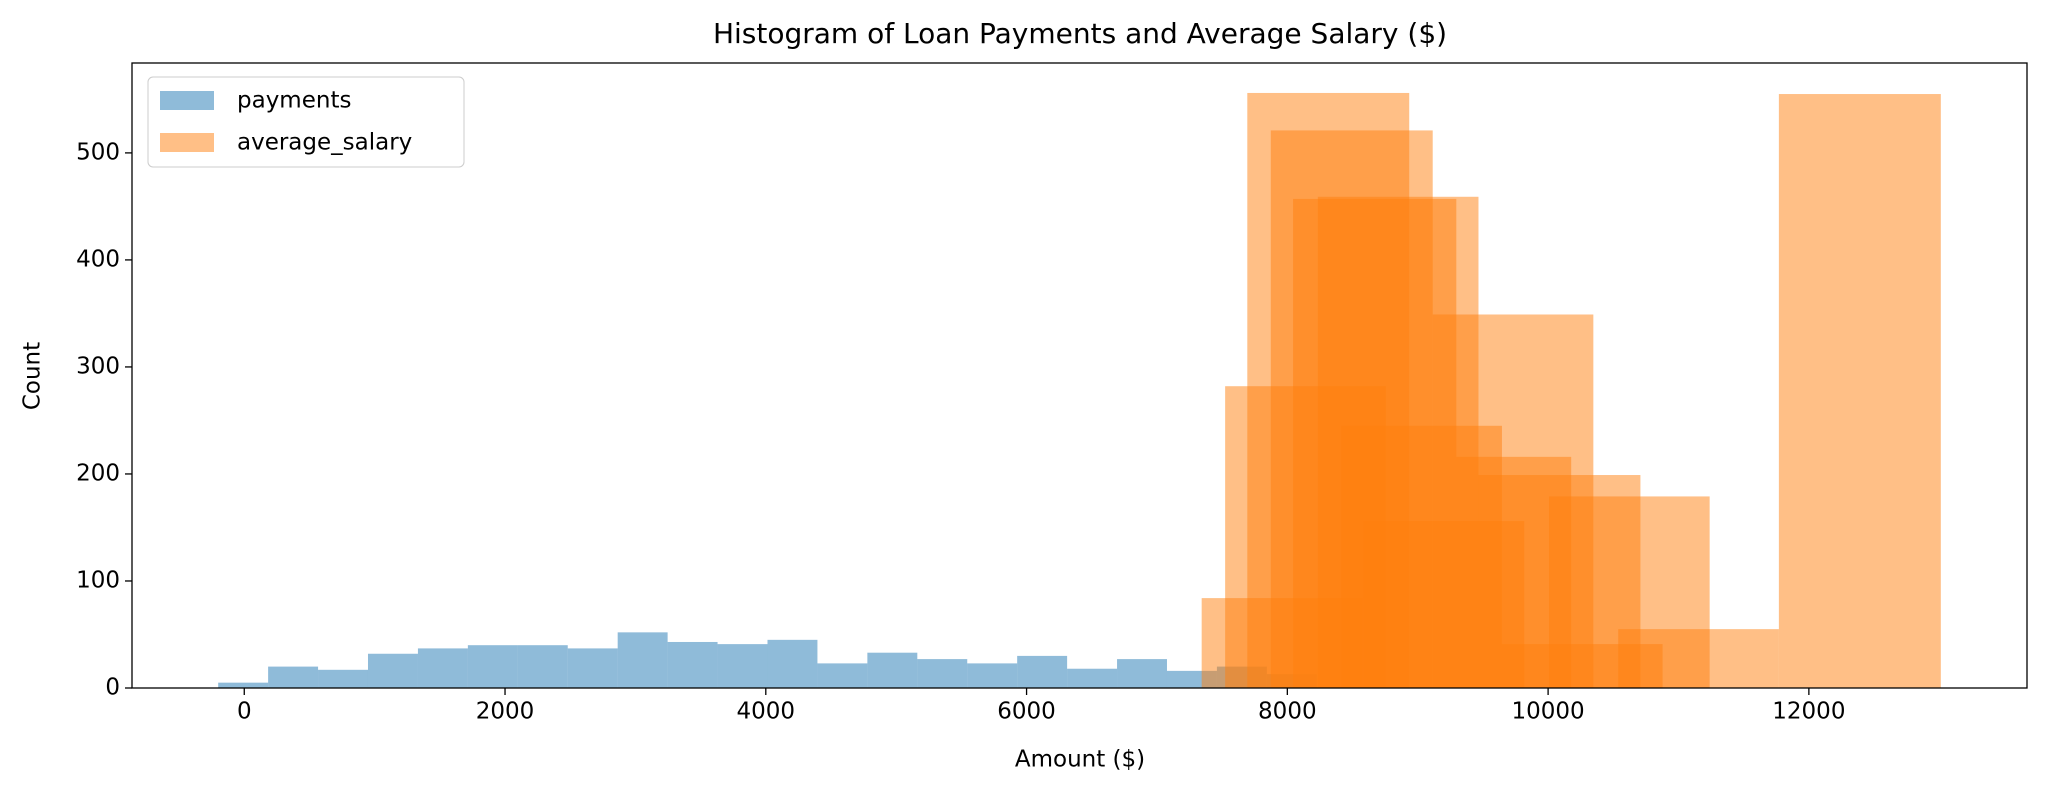  I want to click on legend-label: average_salary, so click(324, 143).